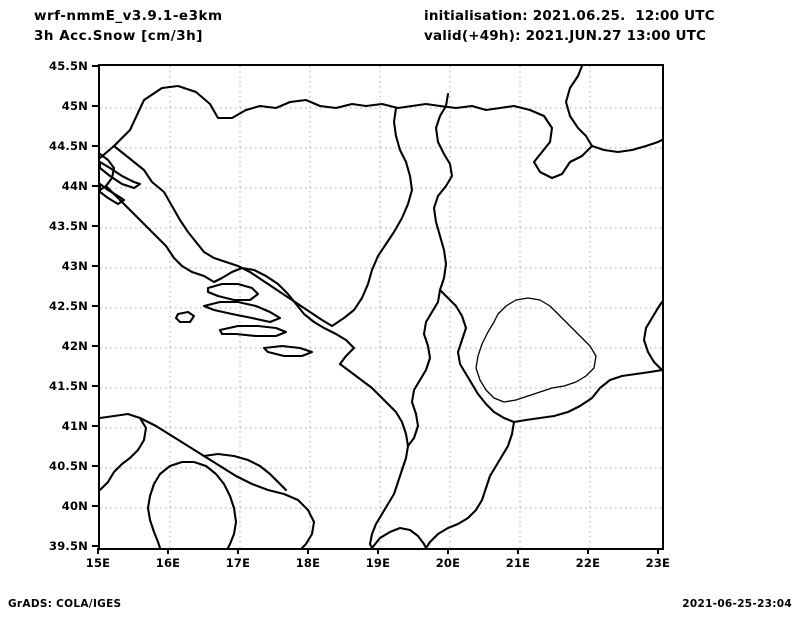 This screenshot has width=800, height=618. I want to click on x-axis-label: 18E, so click(308, 563).